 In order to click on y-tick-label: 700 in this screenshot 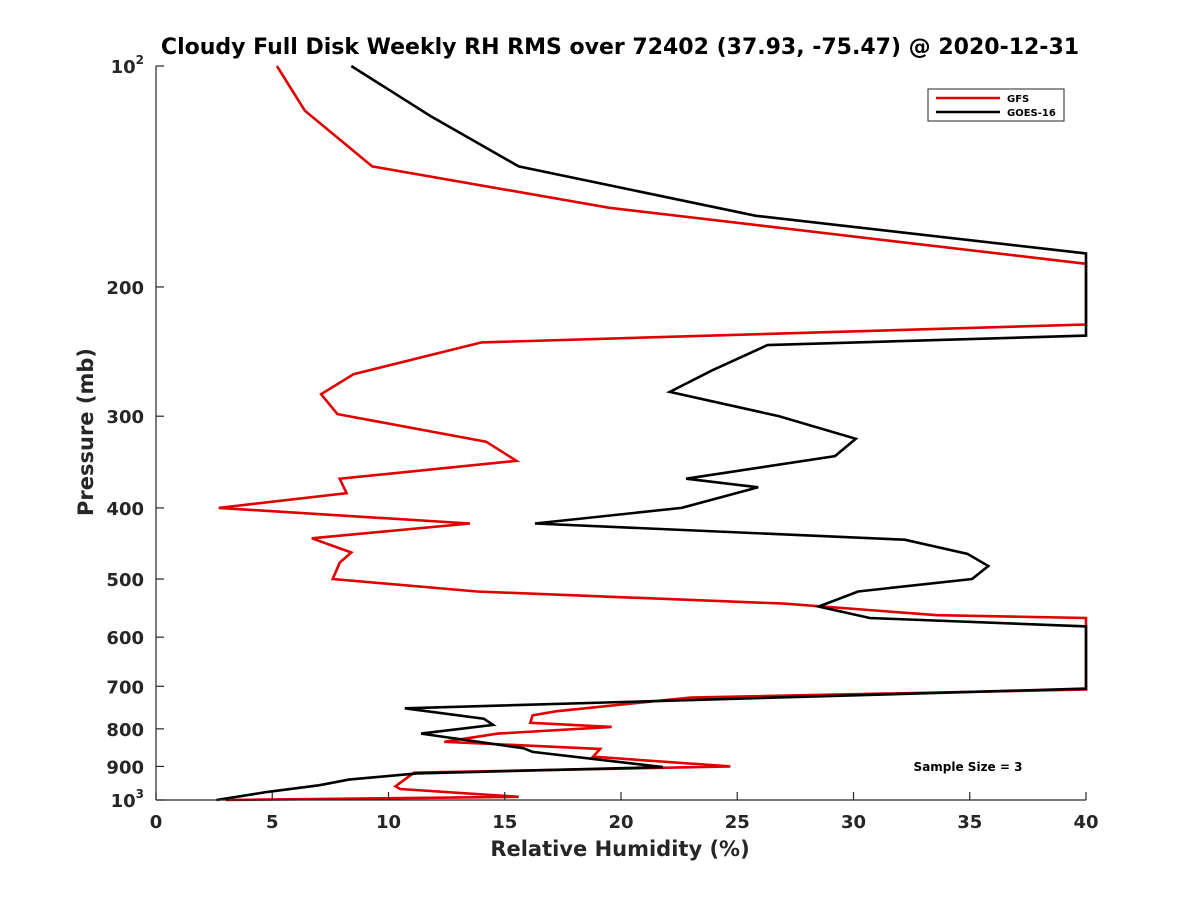, I will do `click(125, 687)`.